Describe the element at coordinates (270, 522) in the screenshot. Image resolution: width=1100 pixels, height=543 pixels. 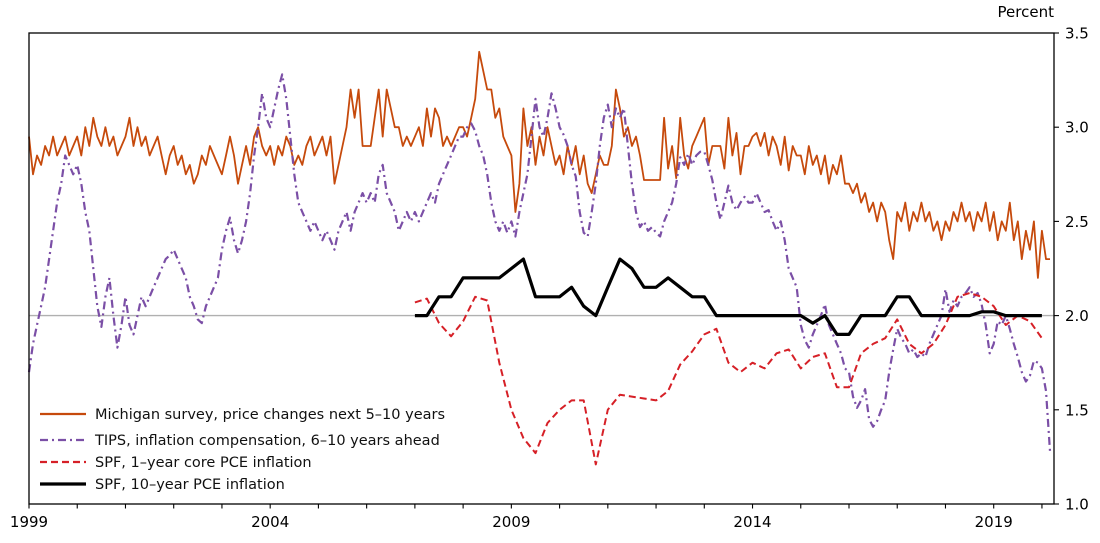
I see `x-axis-label: 2004` at that location.